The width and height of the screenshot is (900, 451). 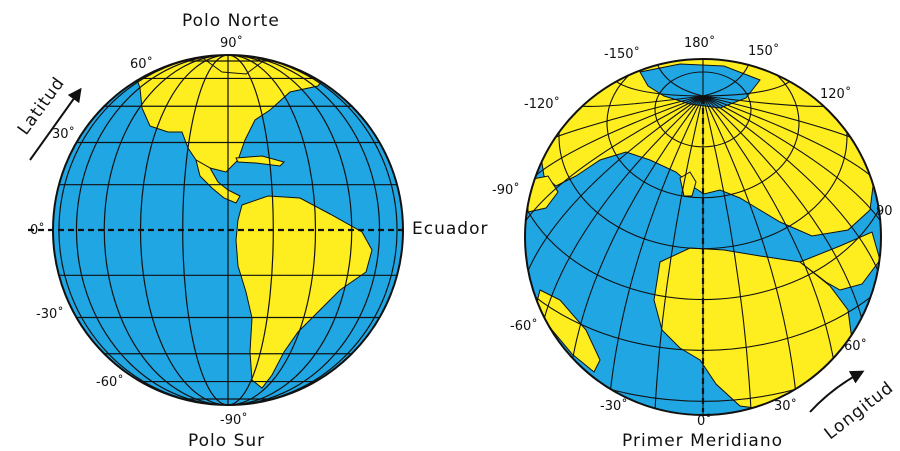 I want to click on lat-label-n60: 60˚, so click(x=141, y=64).